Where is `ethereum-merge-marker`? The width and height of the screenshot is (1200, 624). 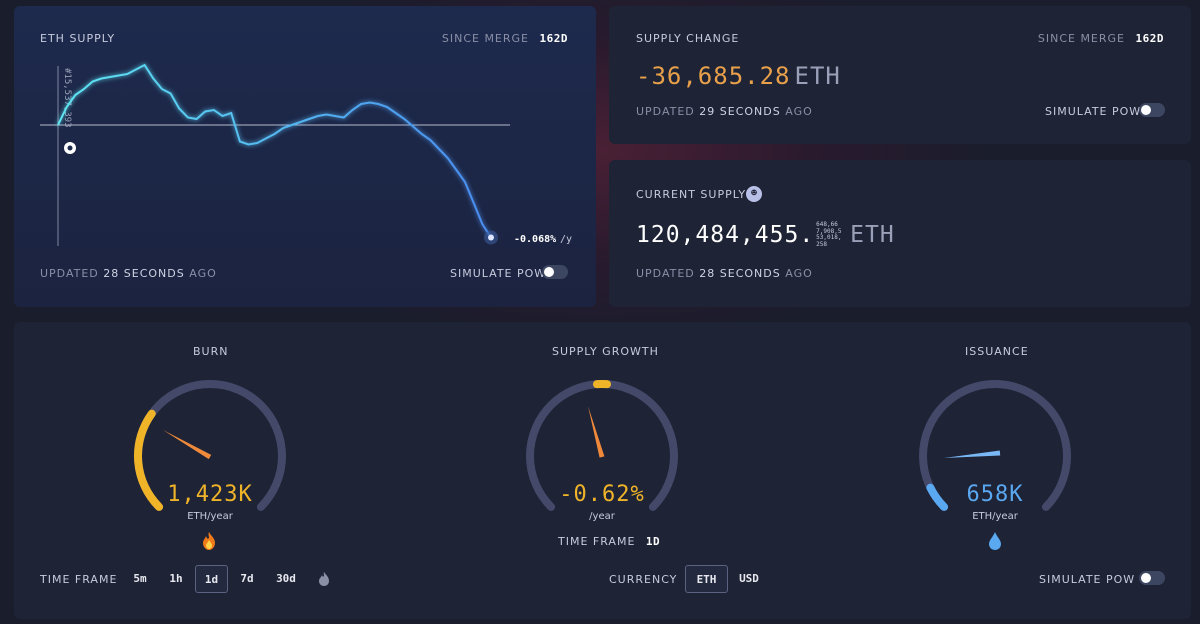
ethereum-merge-marker is located at coordinates (70, 148).